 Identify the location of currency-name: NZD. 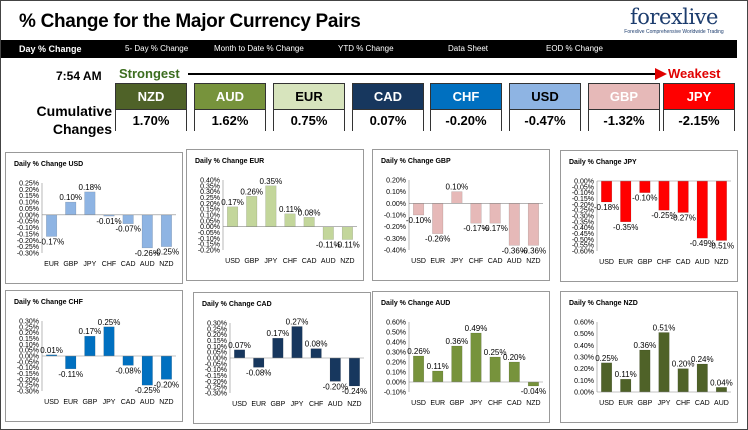
(151, 97).